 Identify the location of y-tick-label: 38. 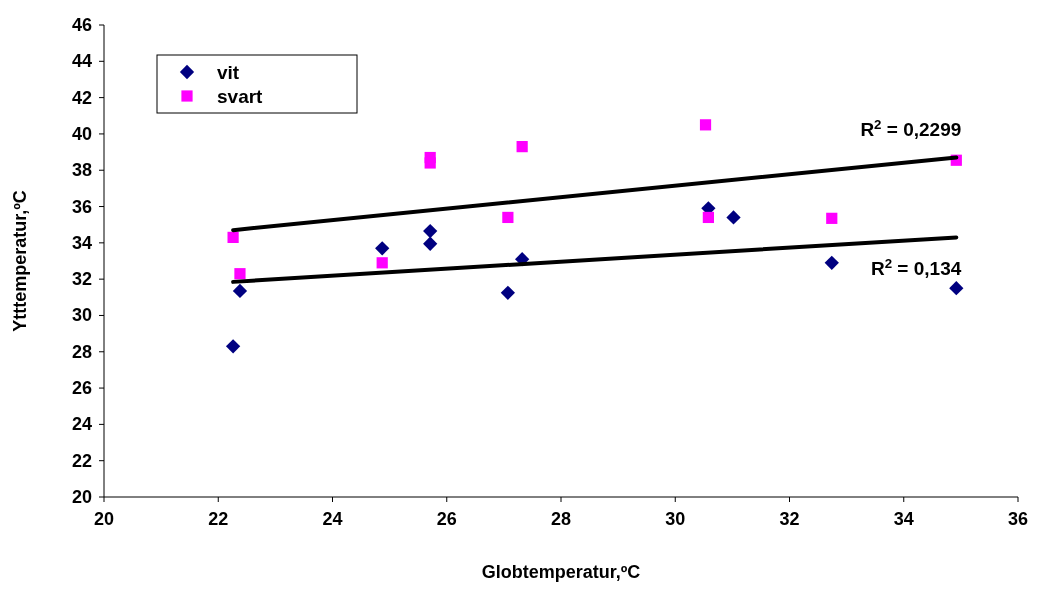
(81, 170).